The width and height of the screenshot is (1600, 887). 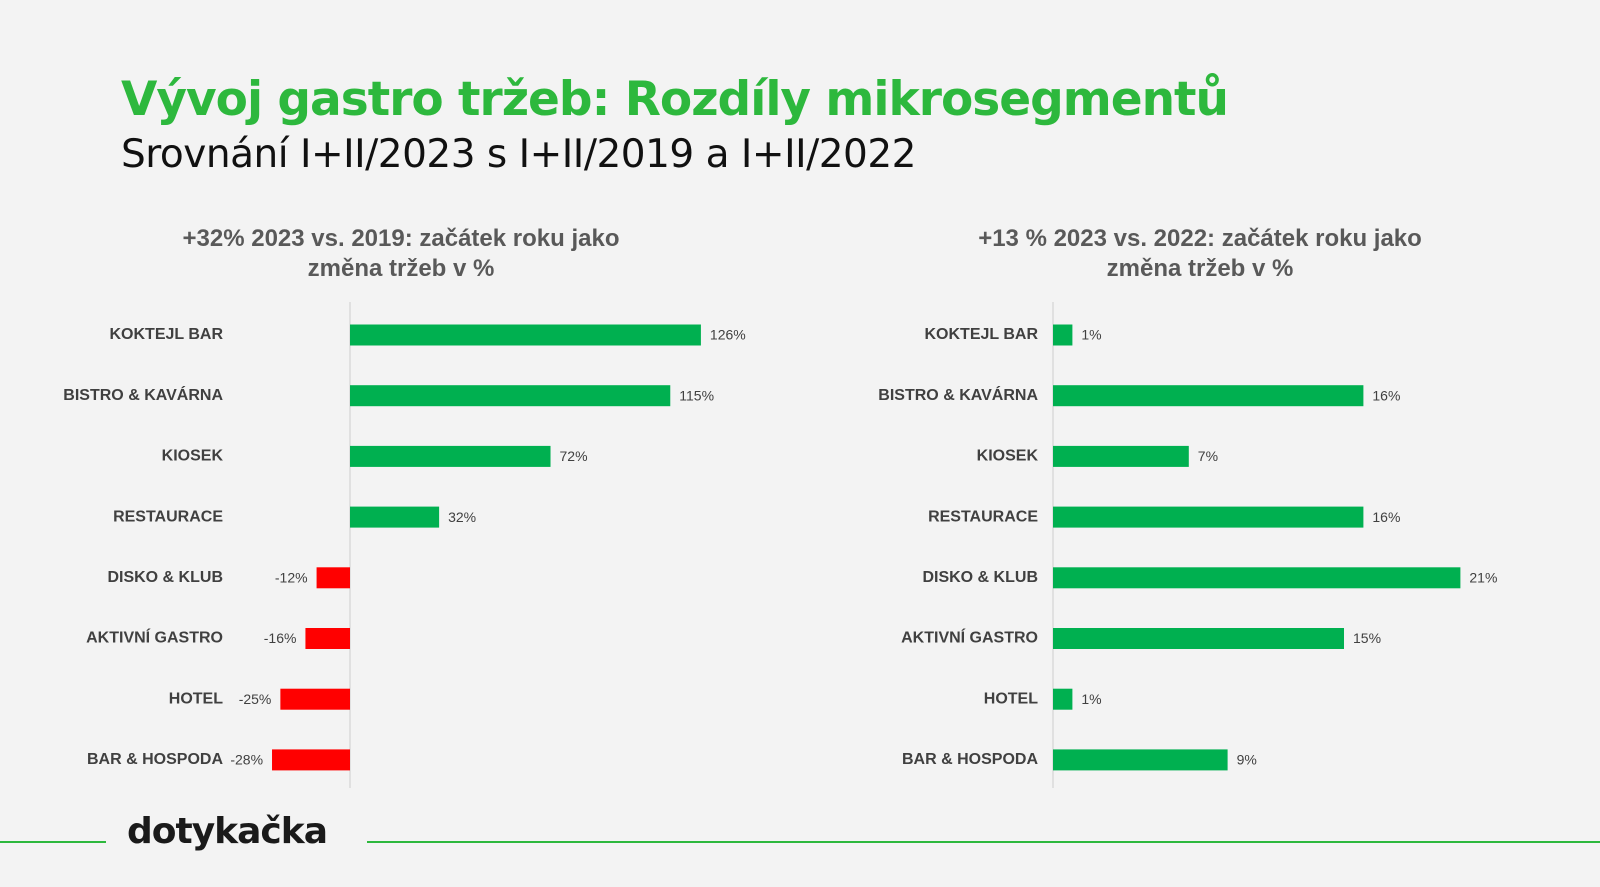 What do you see at coordinates (291, 578) in the screenshot?
I see `chart-left-value-label: -12%` at bounding box center [291, 578].